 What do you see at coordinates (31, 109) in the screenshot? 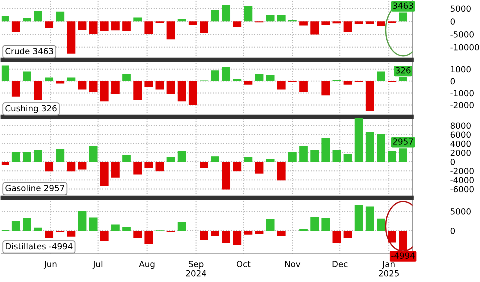
I see `text: Cushing 326` at bounding box center [31, 109].